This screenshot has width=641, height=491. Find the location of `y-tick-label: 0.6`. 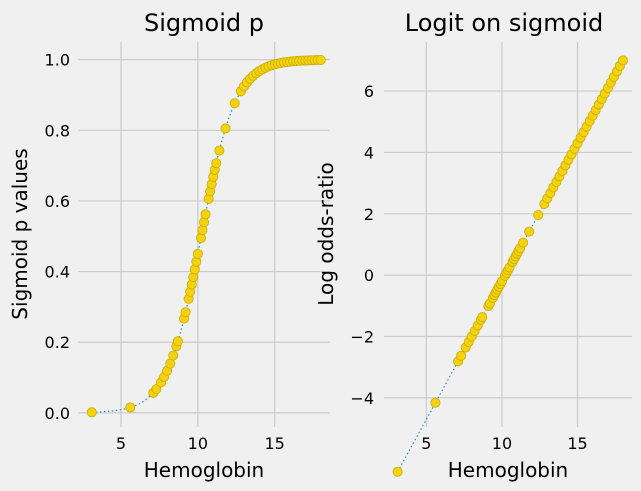

y-tick-label: 0.6 is located at coordinates (57, 201).